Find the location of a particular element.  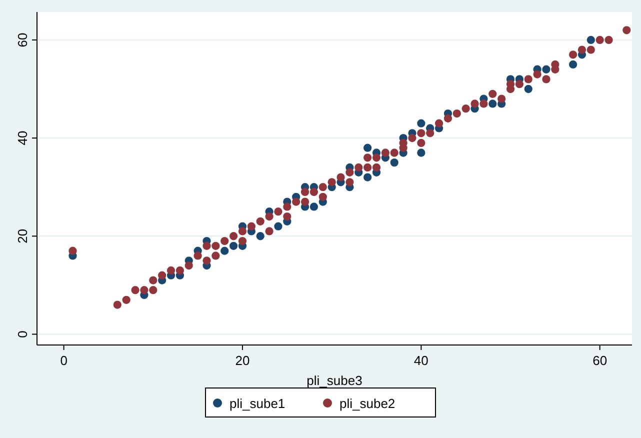

y-tick-label: 20 is located at coordinates (22, 236).